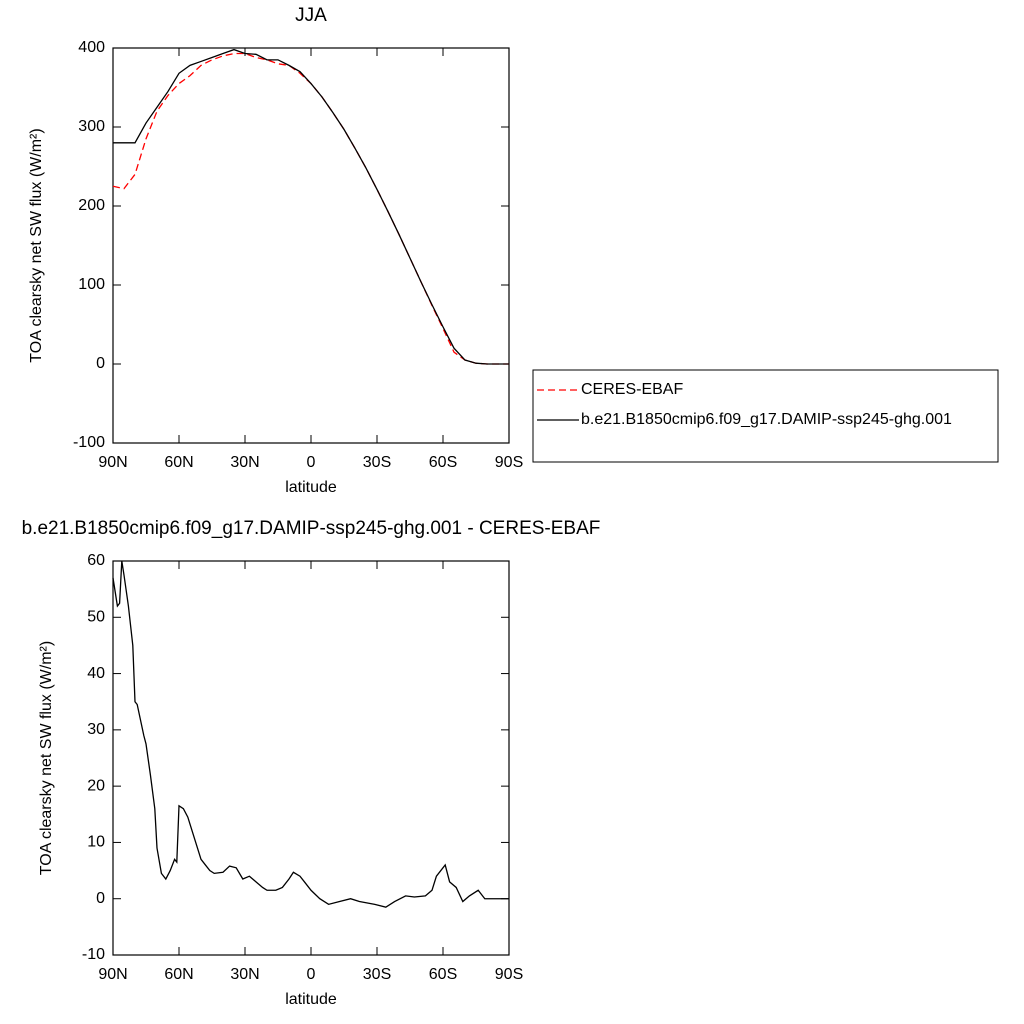 This screenshot has height=1024, width=1024. I want to click on chart-title: JJA, so click(311, 15).